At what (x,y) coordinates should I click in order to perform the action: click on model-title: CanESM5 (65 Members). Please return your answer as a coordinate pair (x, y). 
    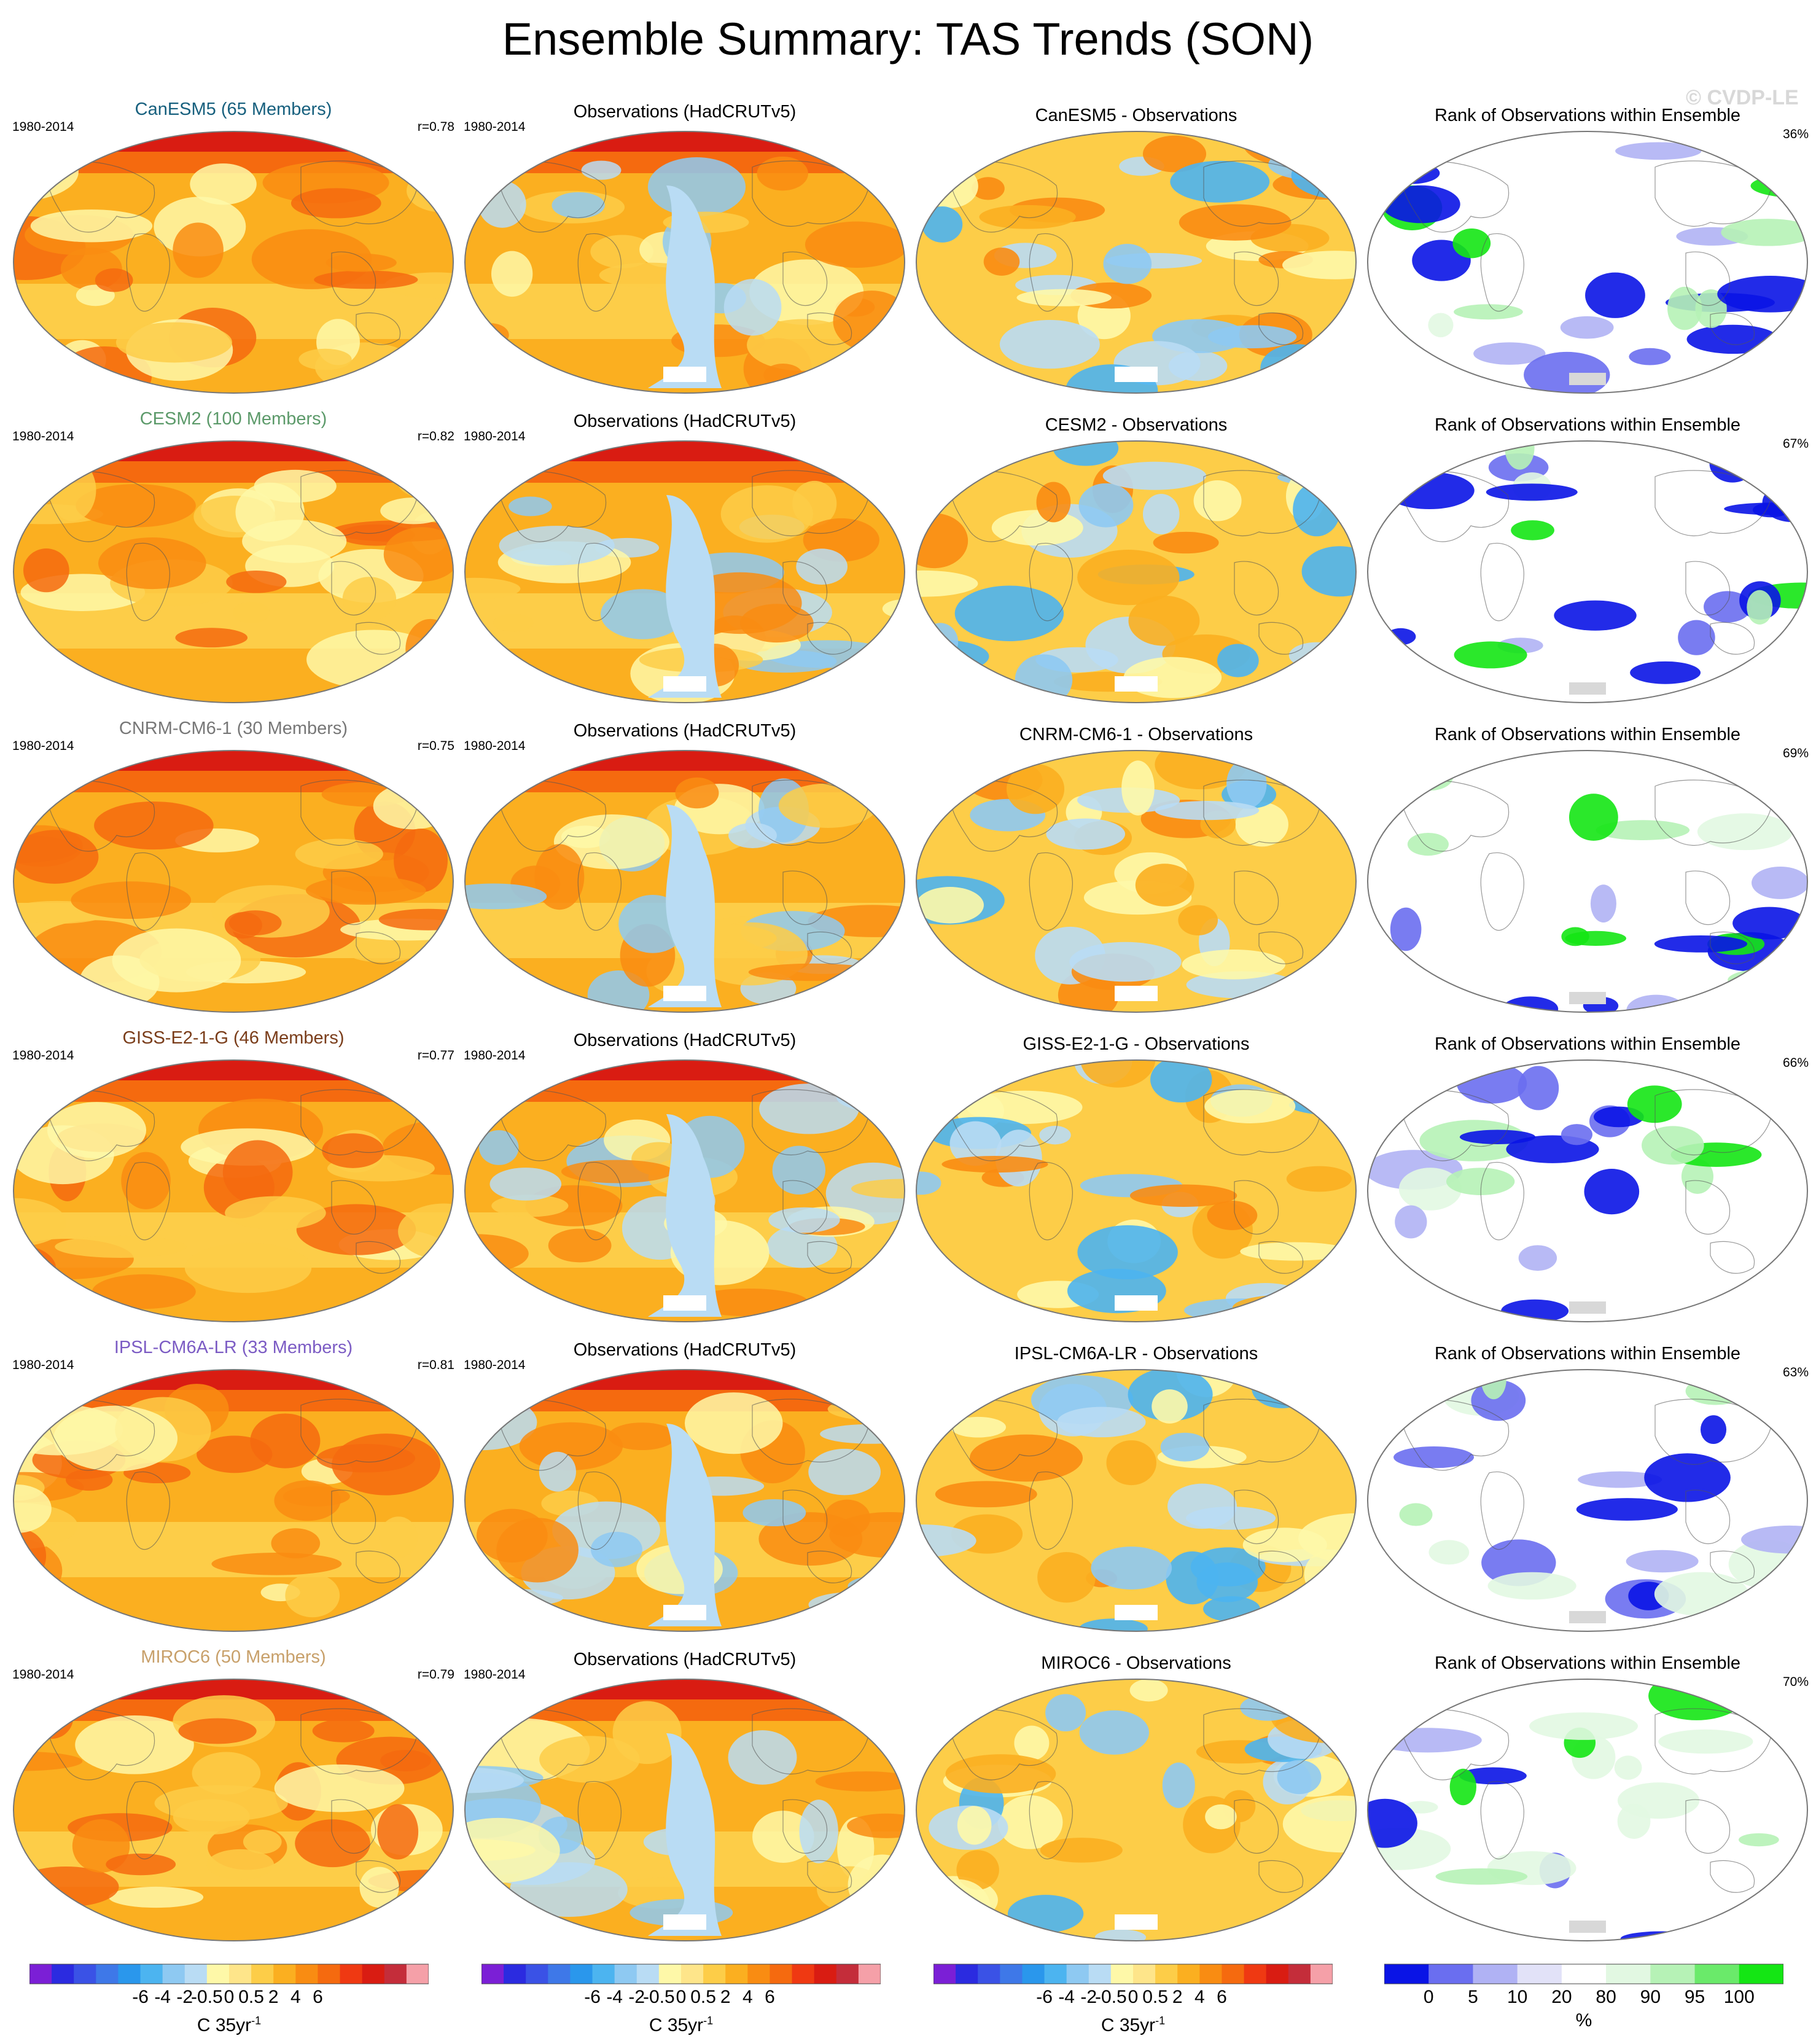
    Looking at the image, I should click on (233, 109).